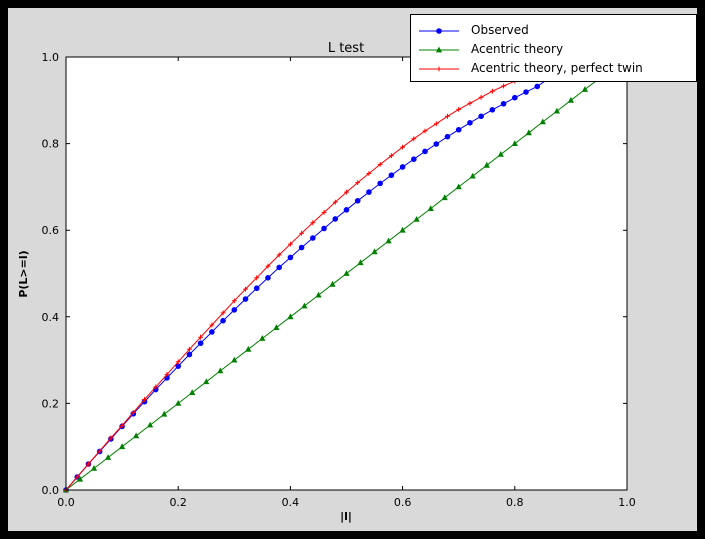  I want to click on x-tick-label: 0.8, so click(515, 502).